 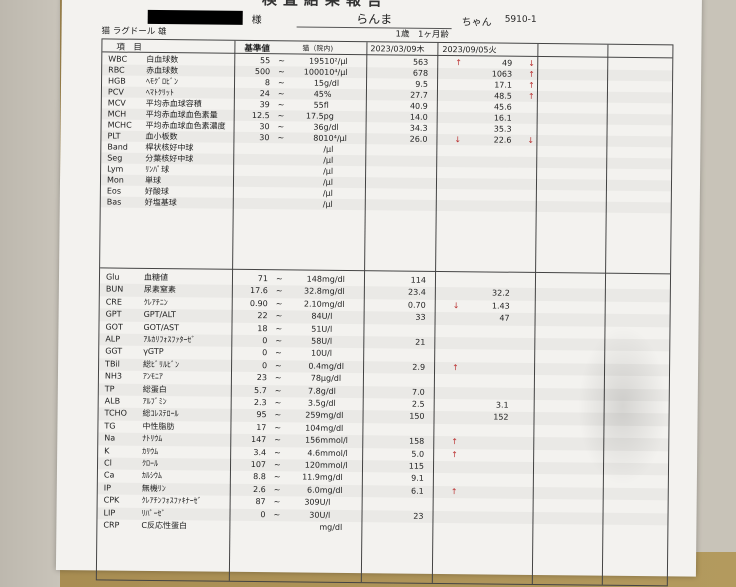 I want to click on cell-hi: 156, so click(x=307, y=441).